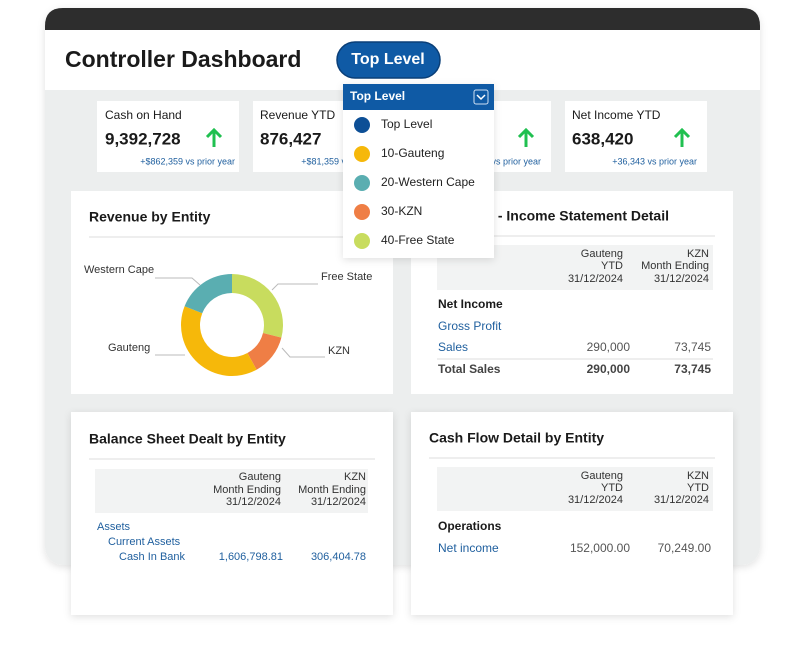 The height and width of the screenshot is (646, 802). What do you see at coordinates (251, 557) in the screenshot?
I see `cell: 1,606,798.81` at bounding box center [251, 557].